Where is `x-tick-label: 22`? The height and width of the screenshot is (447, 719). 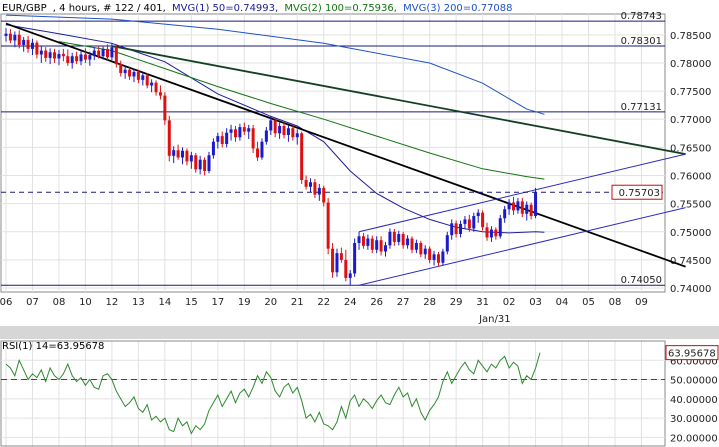 x-tick-label: 22 is located at coordinates (323, 302).